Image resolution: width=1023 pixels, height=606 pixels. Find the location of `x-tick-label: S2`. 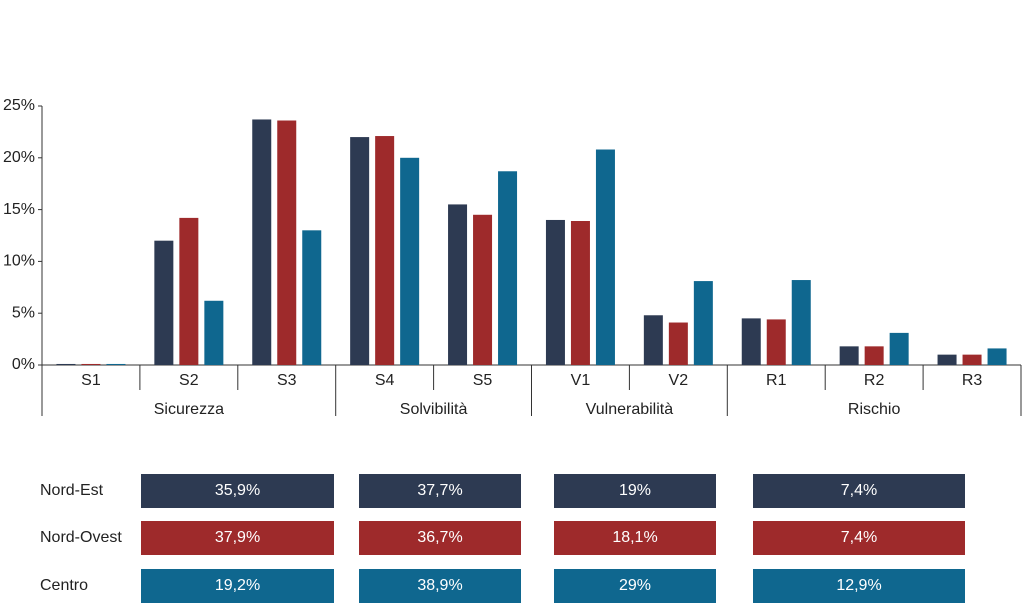

x-tick-label: S2 is located at coordinates (189, 380).